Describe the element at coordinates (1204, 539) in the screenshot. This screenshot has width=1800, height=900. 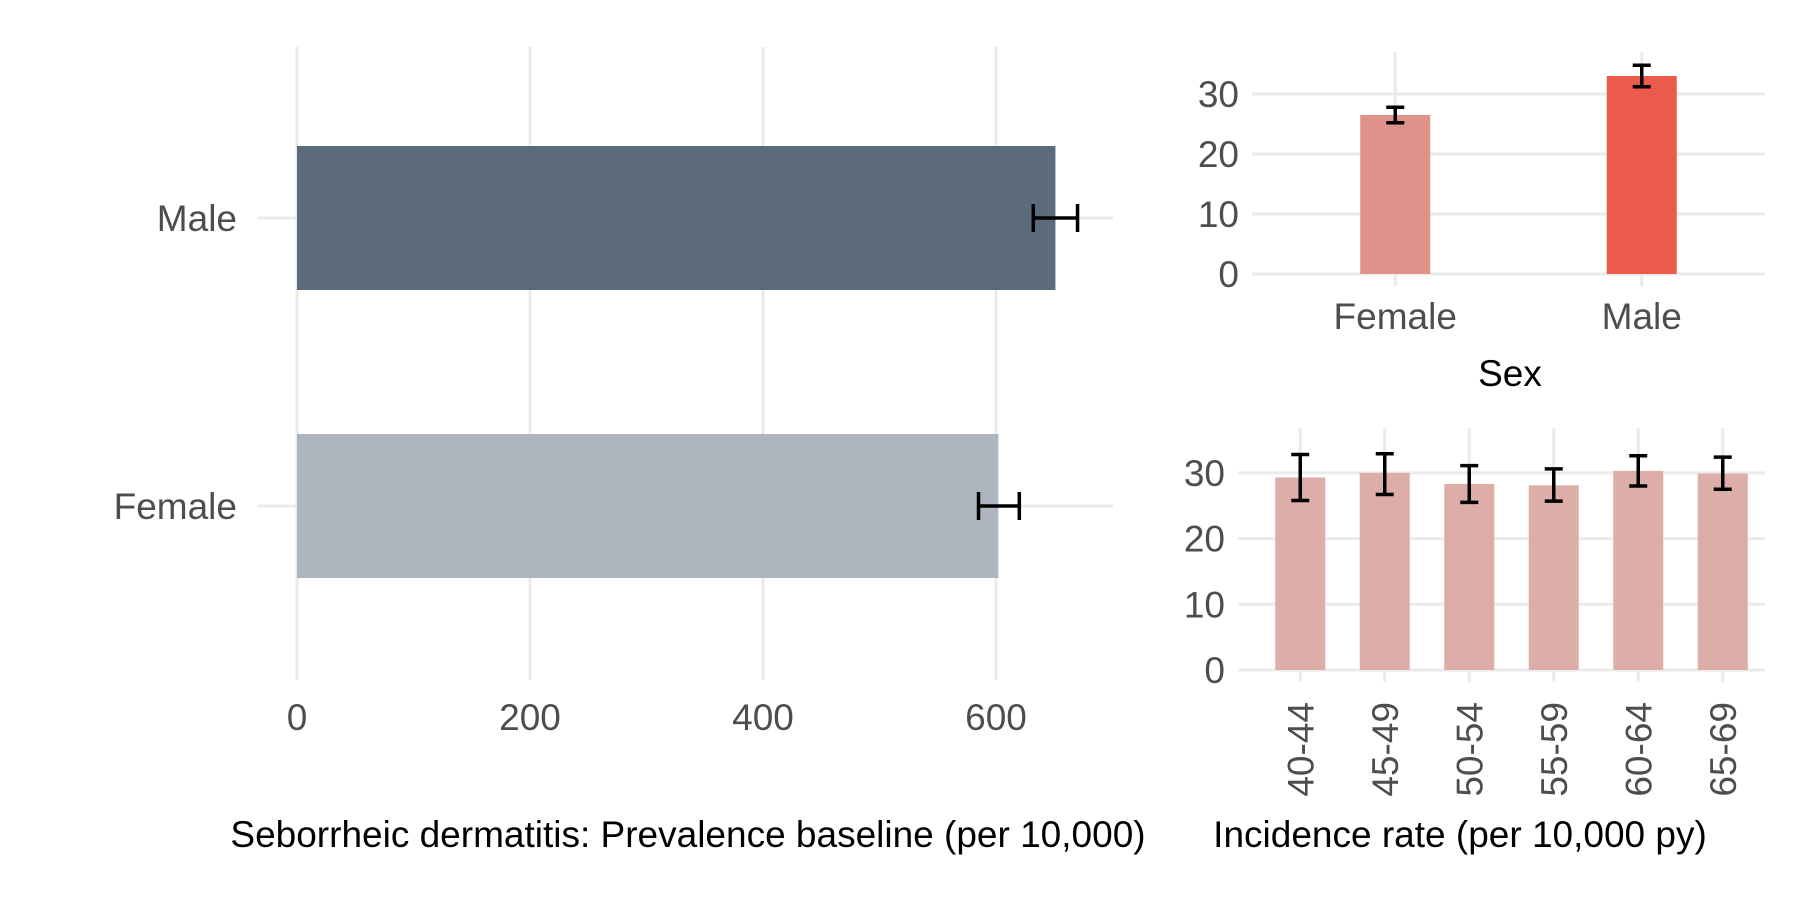
I see `age-y-tick-label: 20` at that location.